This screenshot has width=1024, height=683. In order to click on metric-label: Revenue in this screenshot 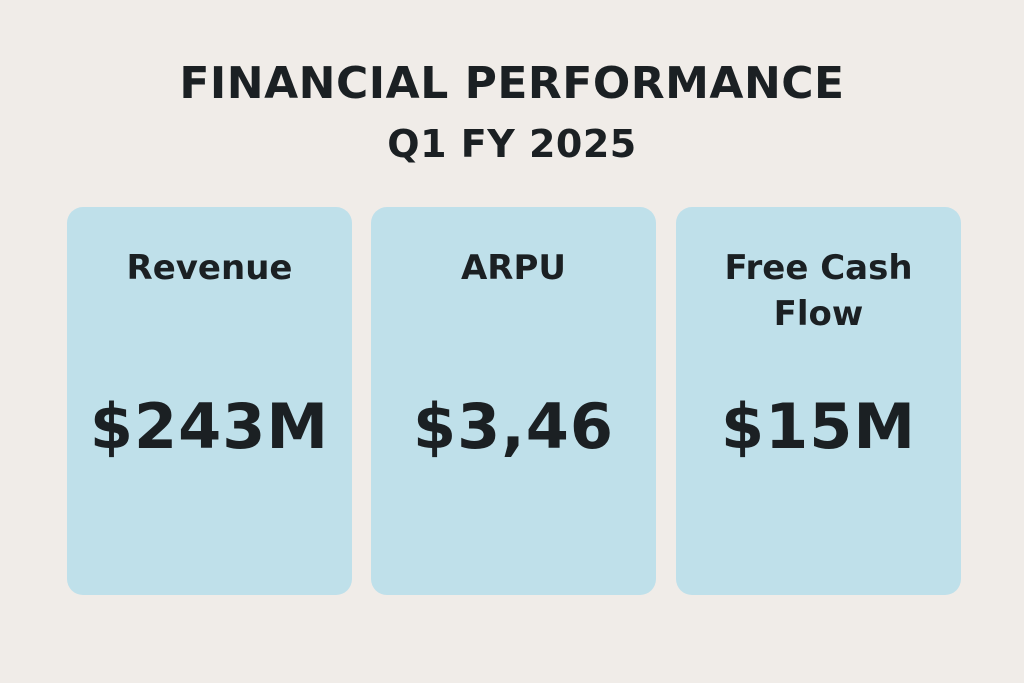, I will do `click(209, 268)`.